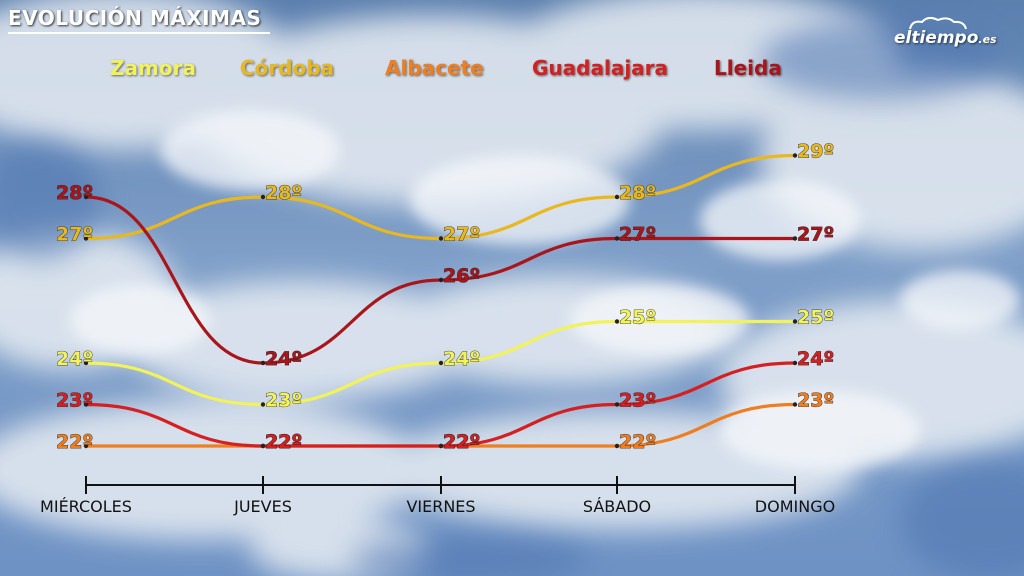 The height and width of the screenshot is (576, 1024). I want to click on data-label: 26º, so click(461, 276).